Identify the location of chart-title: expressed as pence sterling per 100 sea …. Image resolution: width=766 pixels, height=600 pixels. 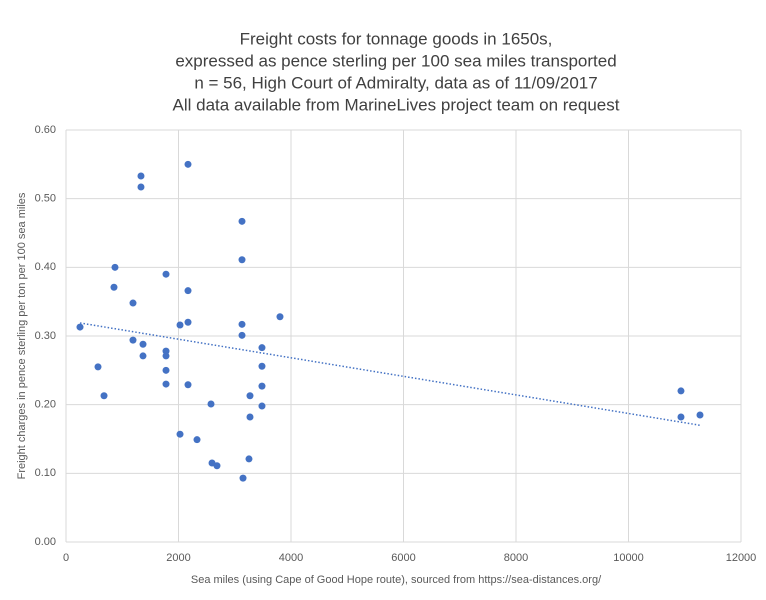
(395, 60).